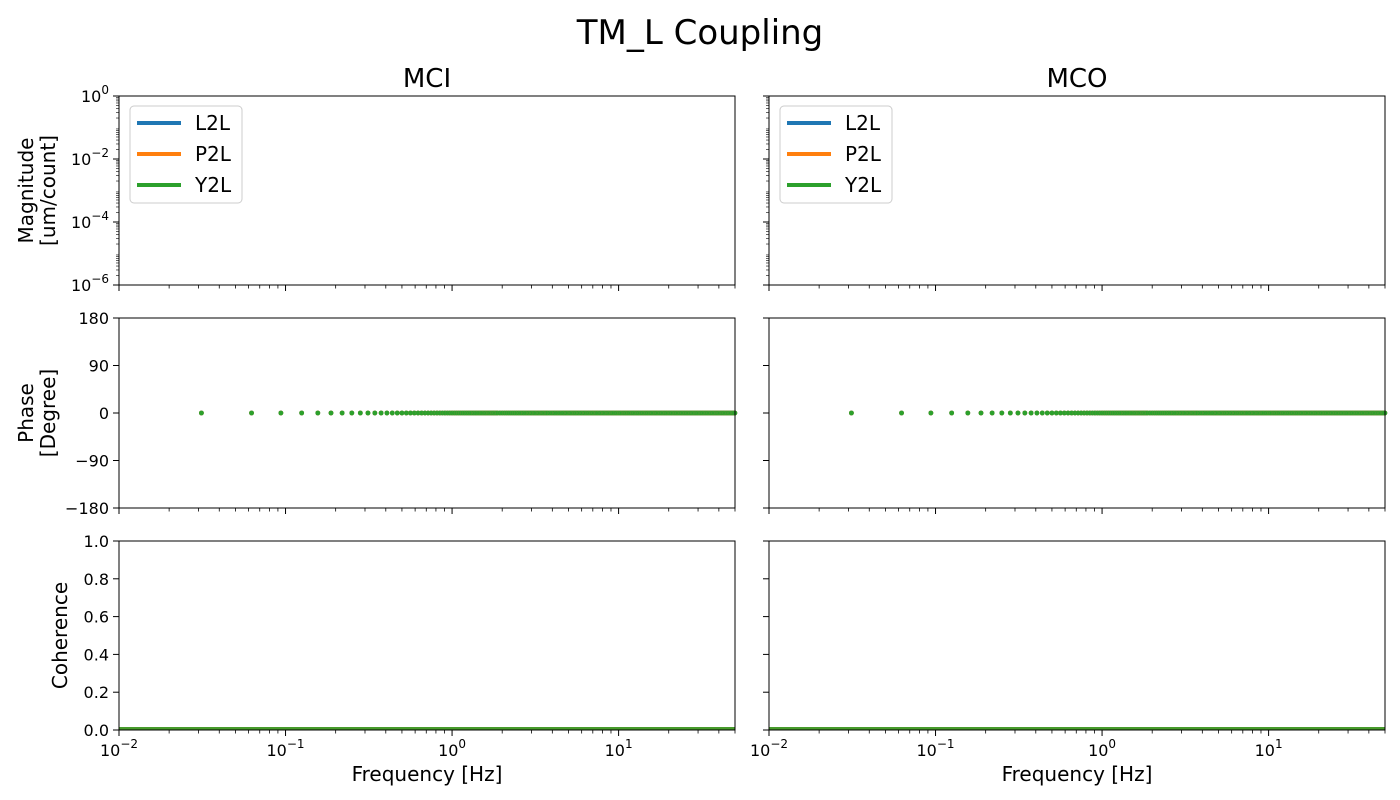 This screenshot has width=1400, height=800. I want to click on mci-magnitude-ylabel: Magnitude[um/count], so click(37, 190).